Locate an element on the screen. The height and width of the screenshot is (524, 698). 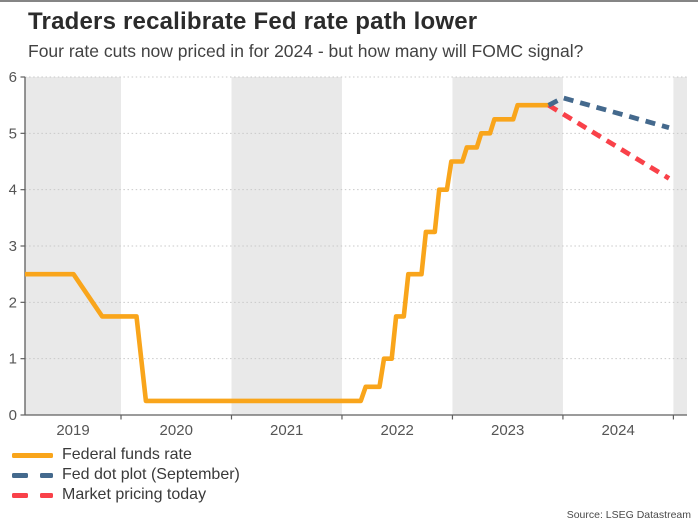
legend-label: Federal funds rate is located at coordinates (127, 454).